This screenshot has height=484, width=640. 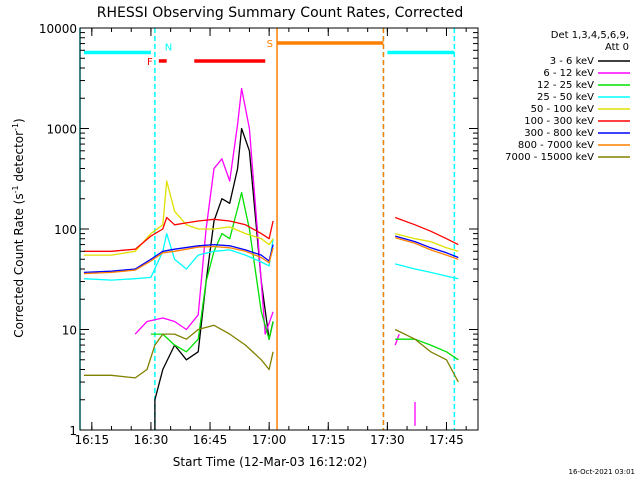 What do you see at coordinates (565, 85) in the screenshot?
I see `legend-label: 12 - 25 keV` at bounding box center [565, 85].